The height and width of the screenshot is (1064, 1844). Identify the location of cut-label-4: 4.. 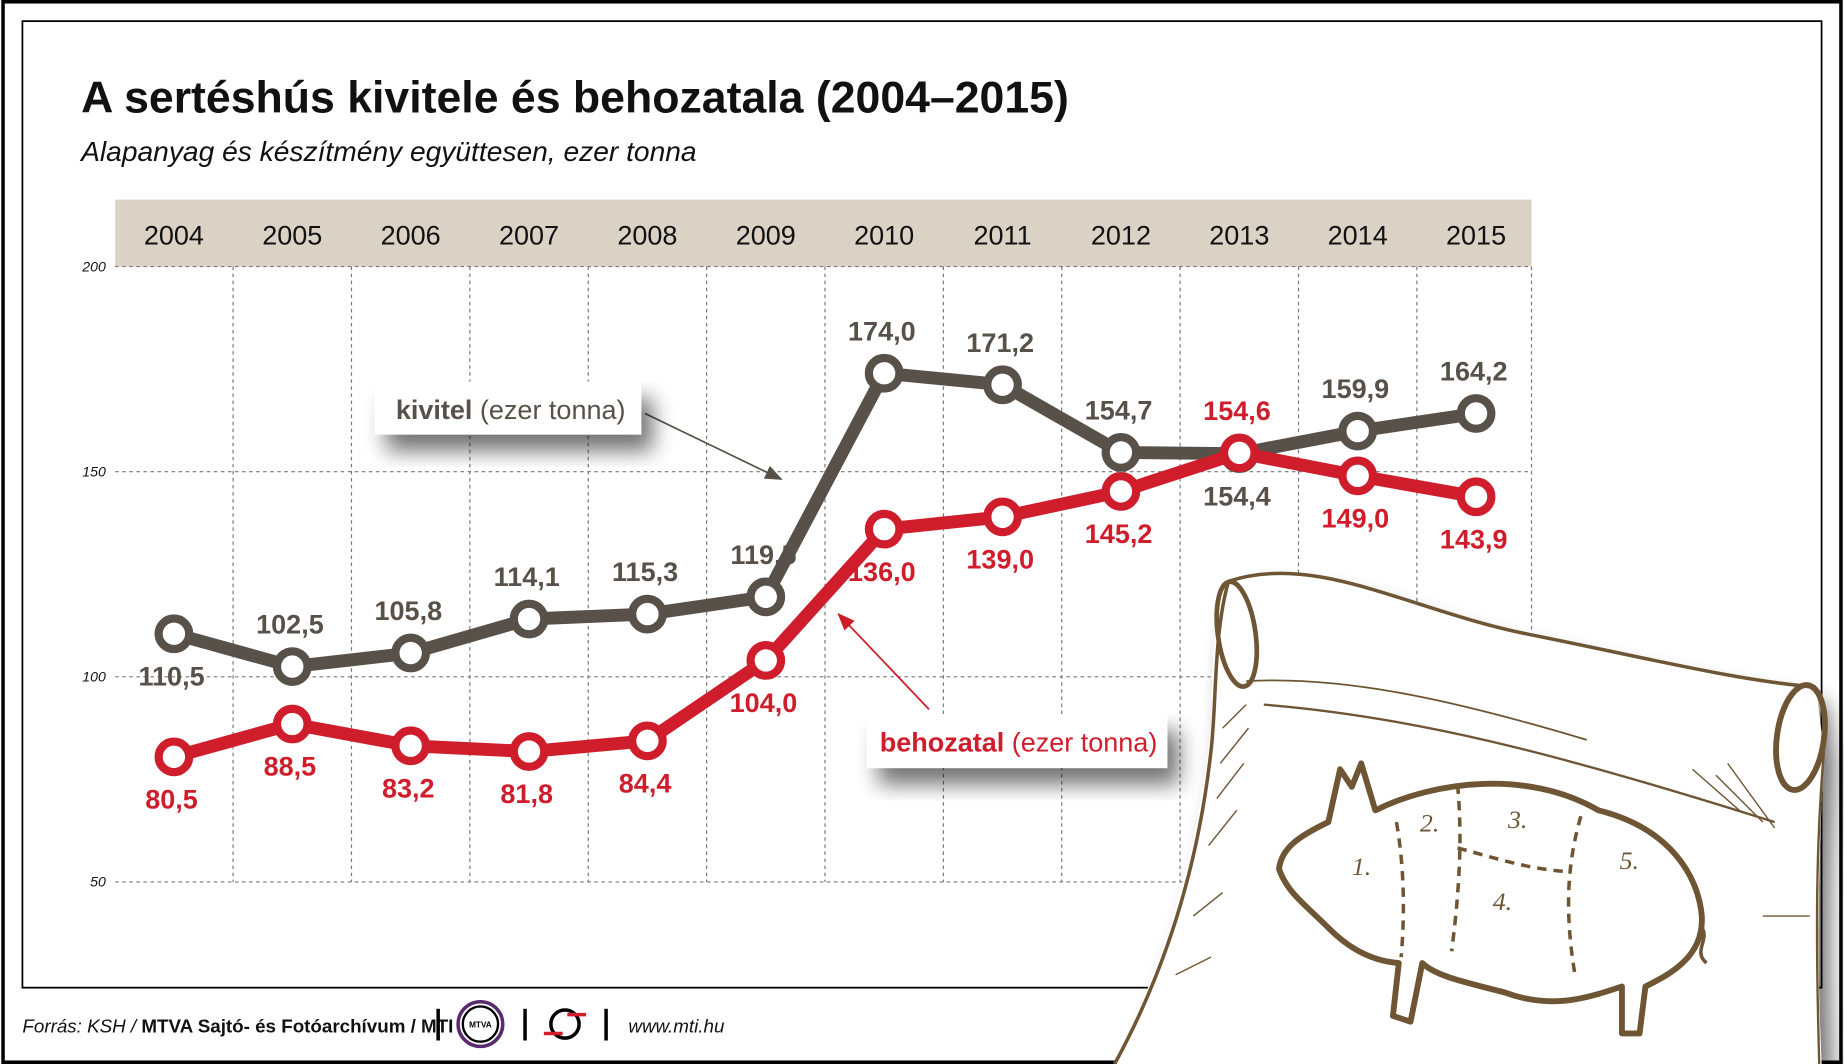
(1502, 901).